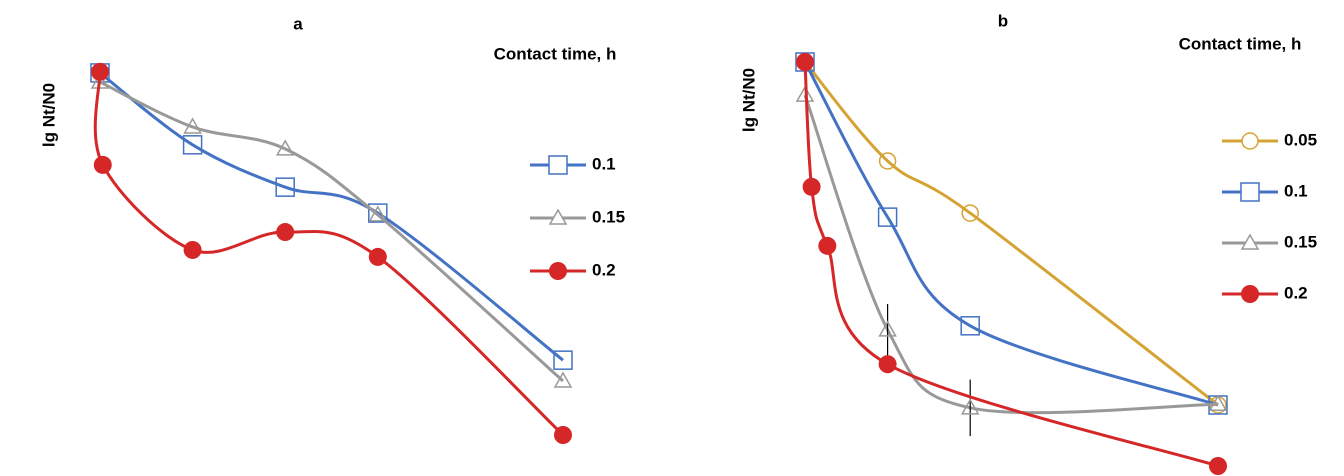 The width and height of the screenshot is (1344, 476). I want to click on legend-label: 0.05, so click(1300, 139).